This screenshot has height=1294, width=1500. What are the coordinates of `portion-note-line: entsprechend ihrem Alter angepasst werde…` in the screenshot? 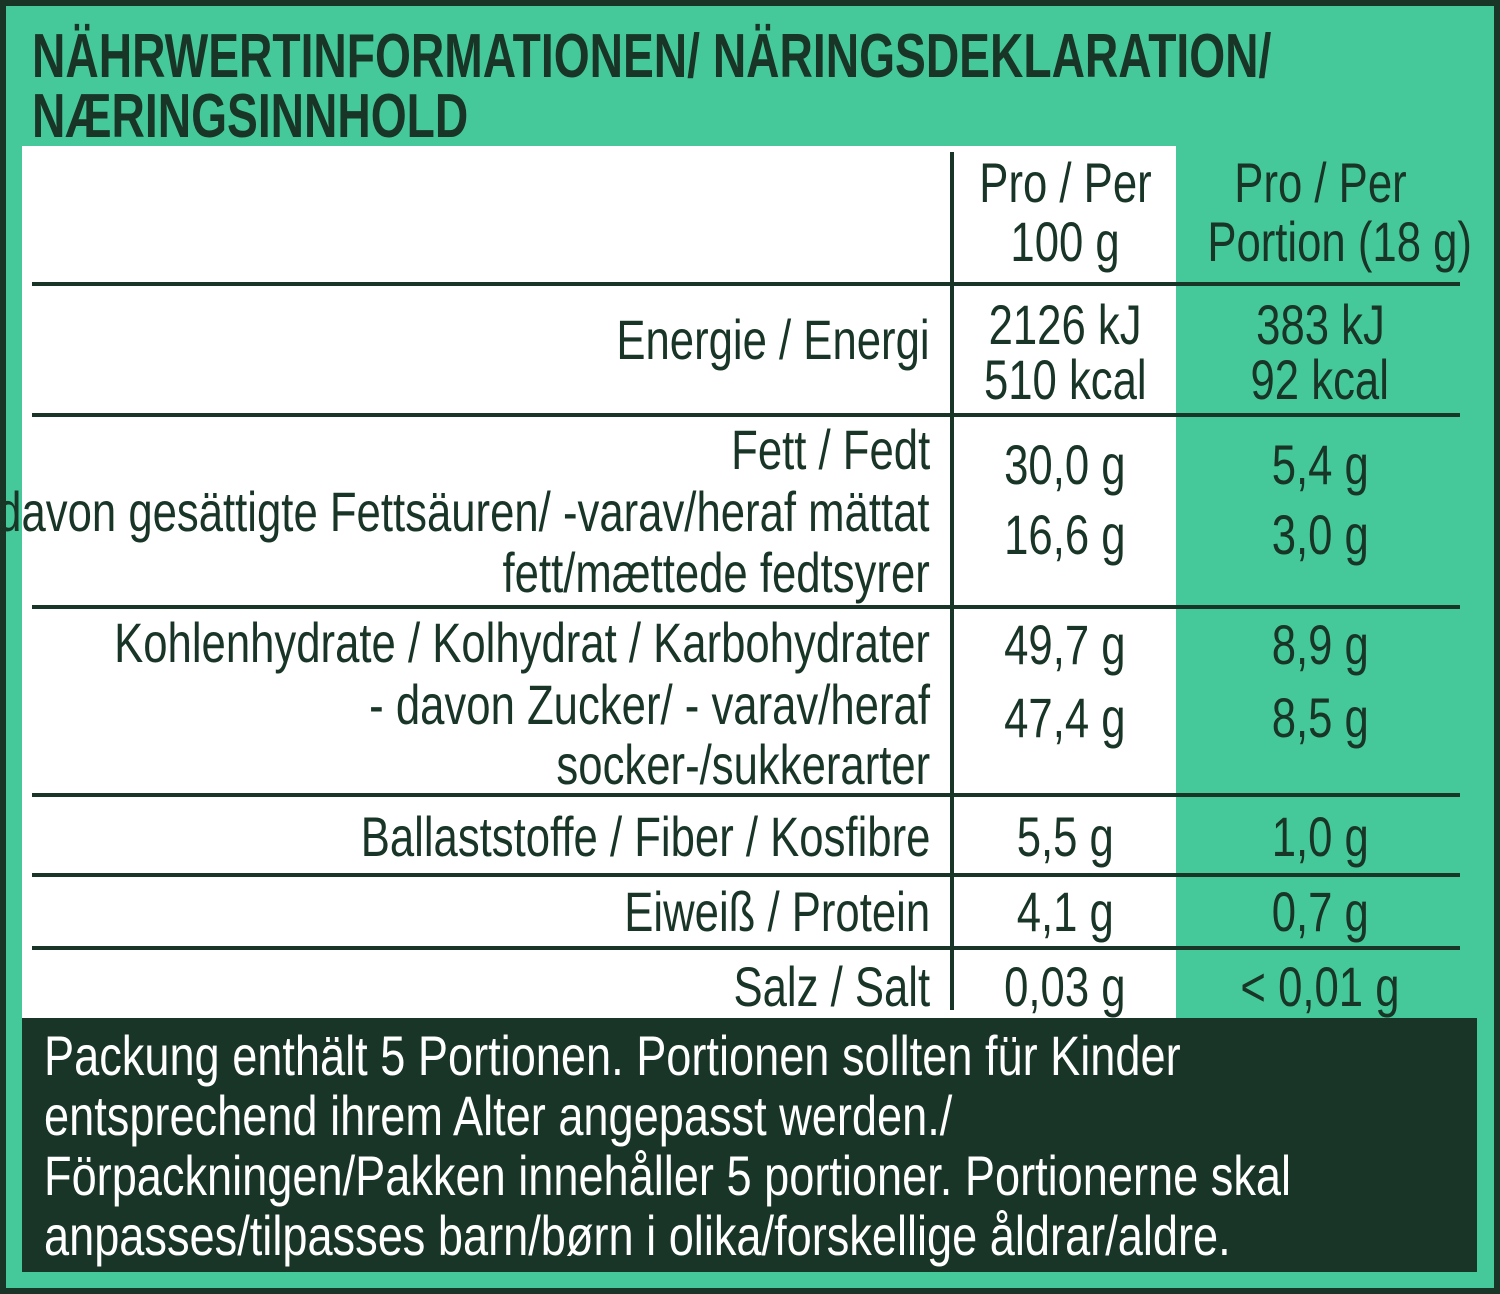 It's located at (498, 1115).